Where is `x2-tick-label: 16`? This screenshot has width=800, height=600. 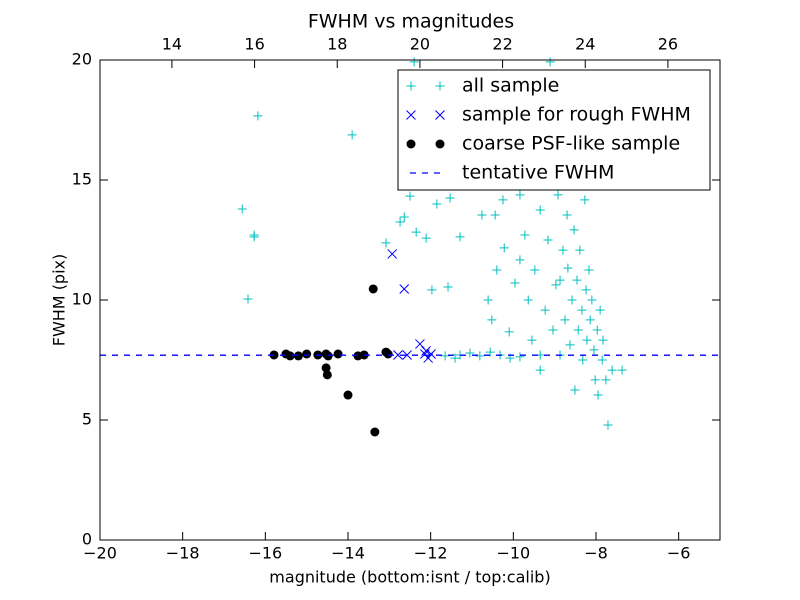 x2-tick-label: 16 is located at coordinates (254, 44).